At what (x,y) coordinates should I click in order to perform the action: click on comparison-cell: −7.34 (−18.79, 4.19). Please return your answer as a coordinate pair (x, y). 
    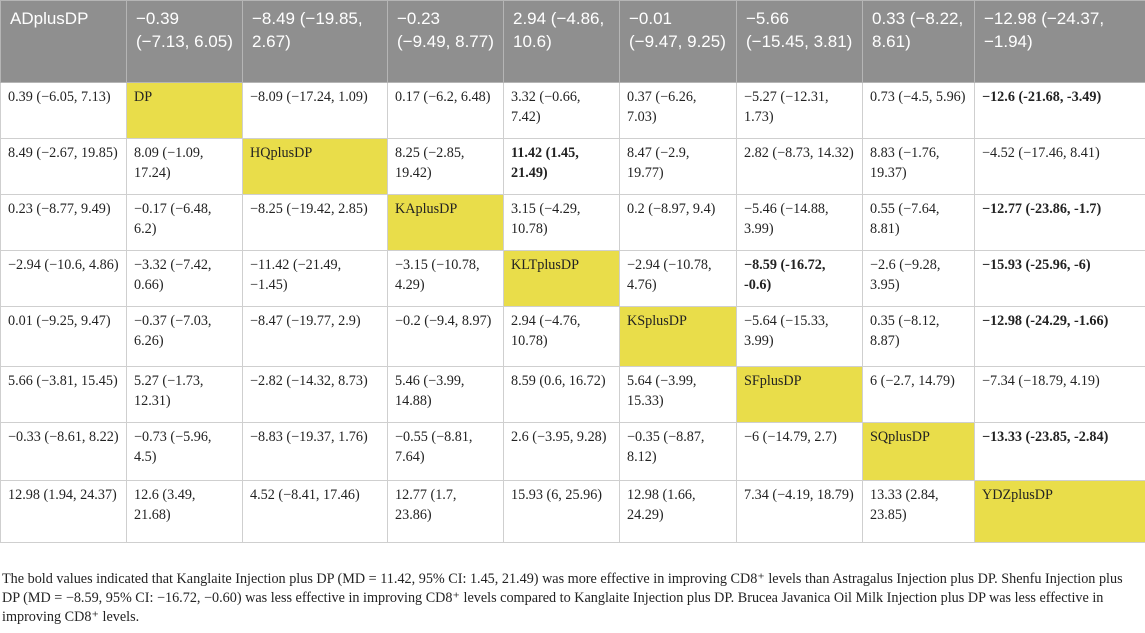
    Looking at the image, I should click on (1059, 394).